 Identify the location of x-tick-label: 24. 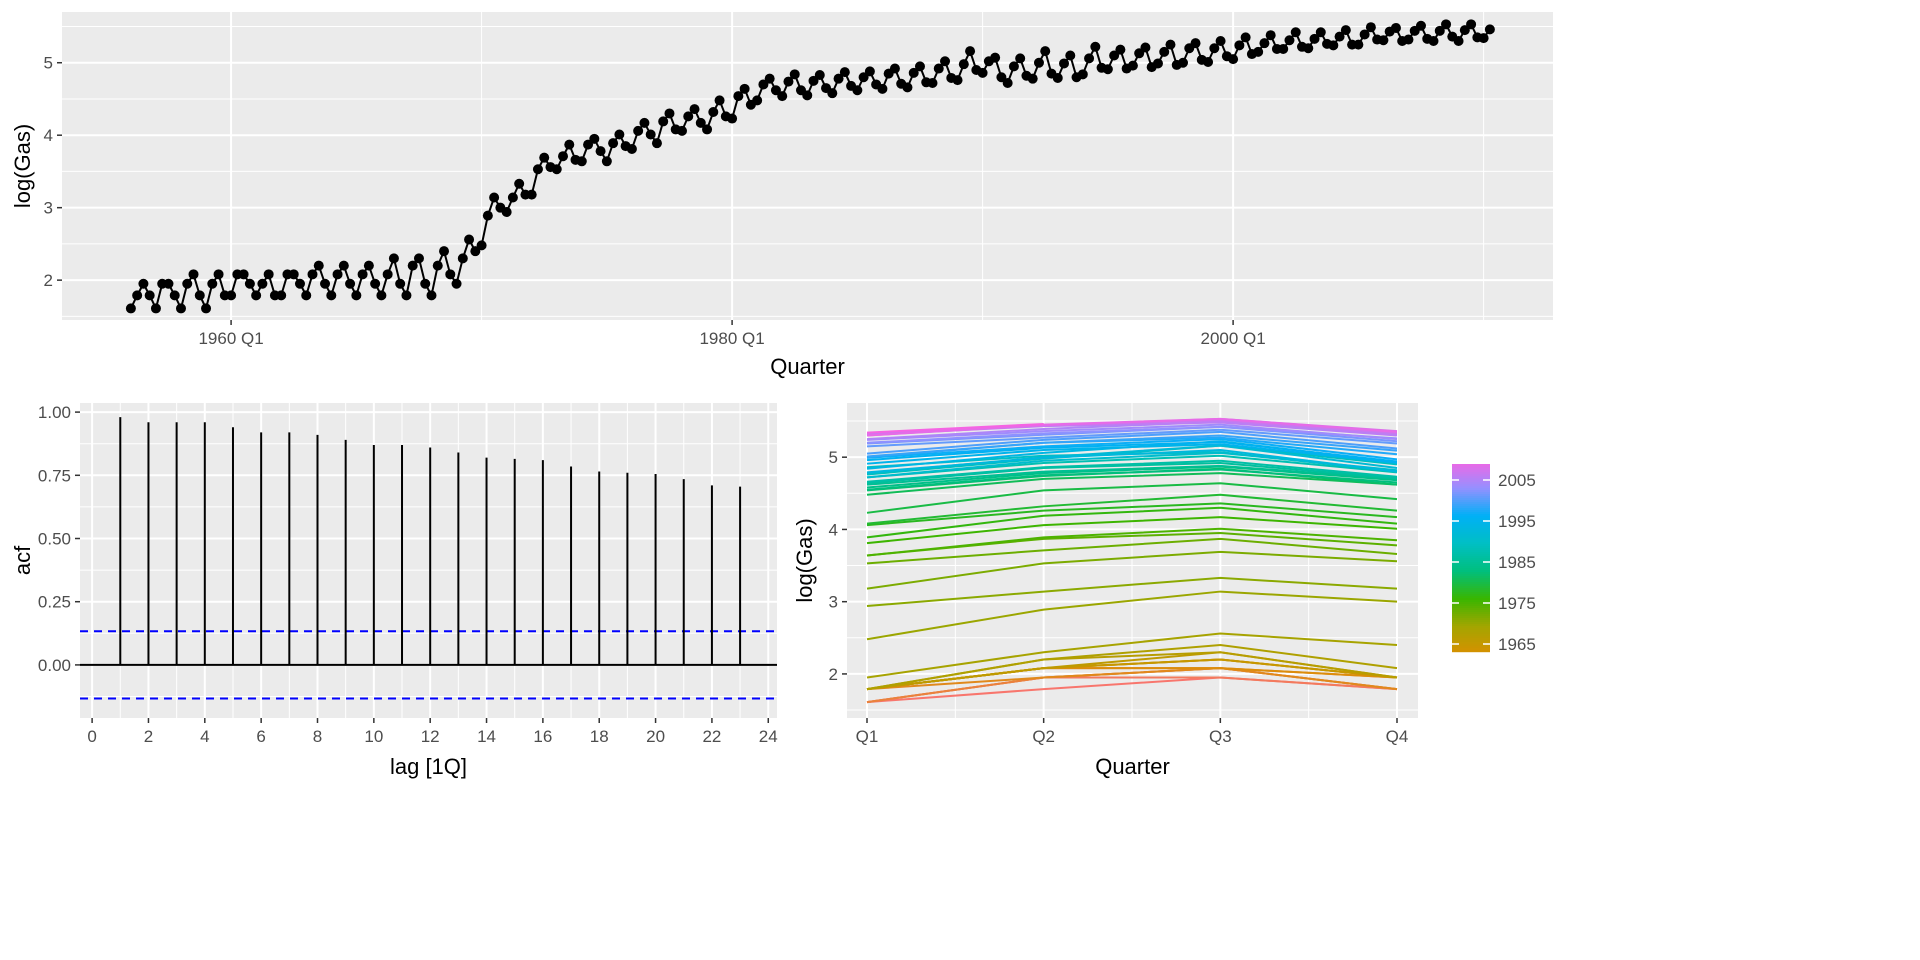
(768, 736).